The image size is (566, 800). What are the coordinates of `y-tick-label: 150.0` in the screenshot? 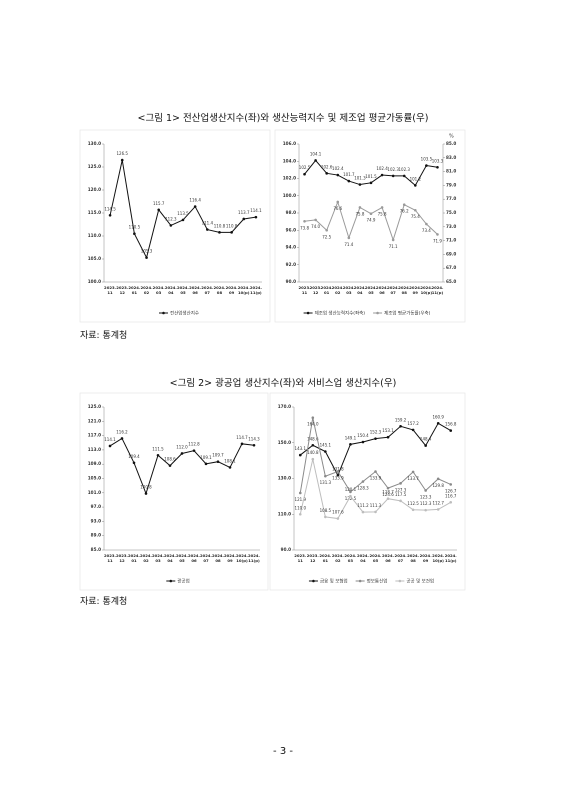 It's located at (284, 442).